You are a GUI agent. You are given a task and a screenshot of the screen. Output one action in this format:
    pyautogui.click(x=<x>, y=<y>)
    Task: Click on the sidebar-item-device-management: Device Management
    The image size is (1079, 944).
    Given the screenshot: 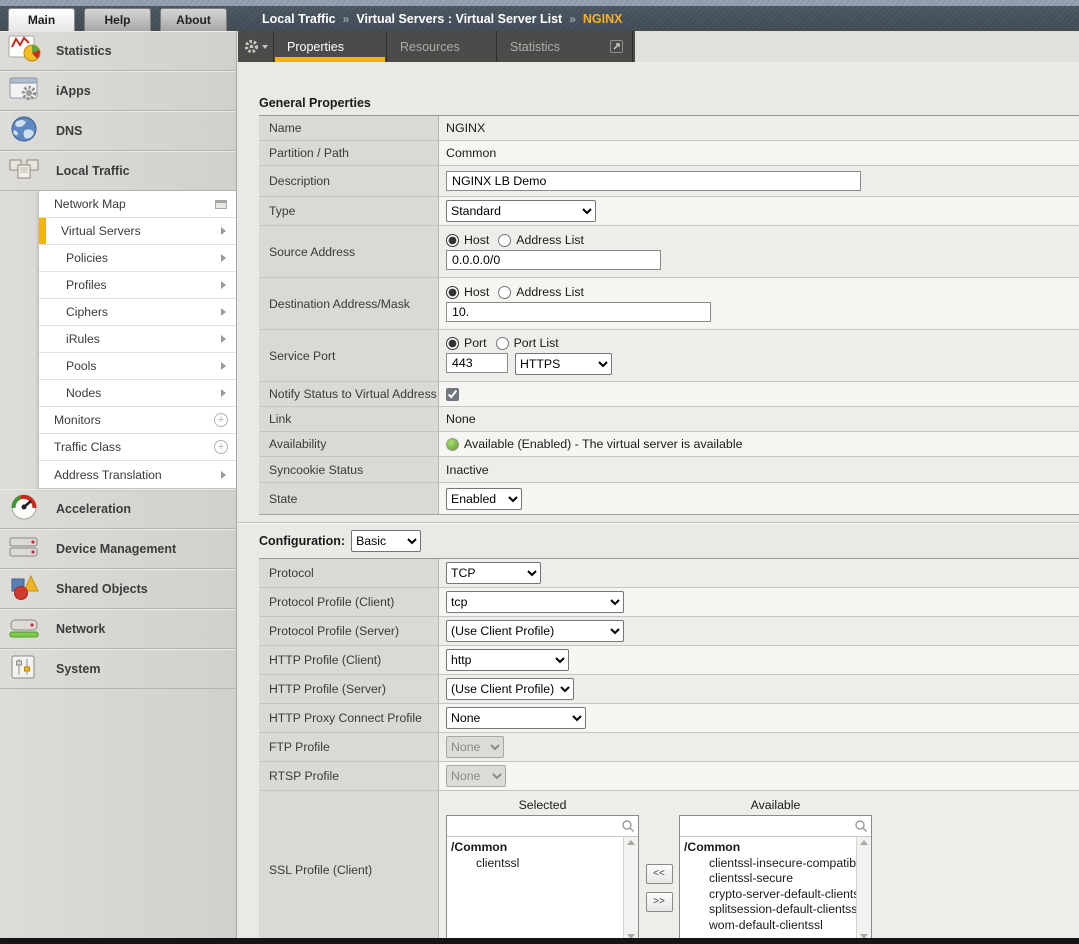 What is the action you would take?
    pyautogui.click(x=118, y=549)
    